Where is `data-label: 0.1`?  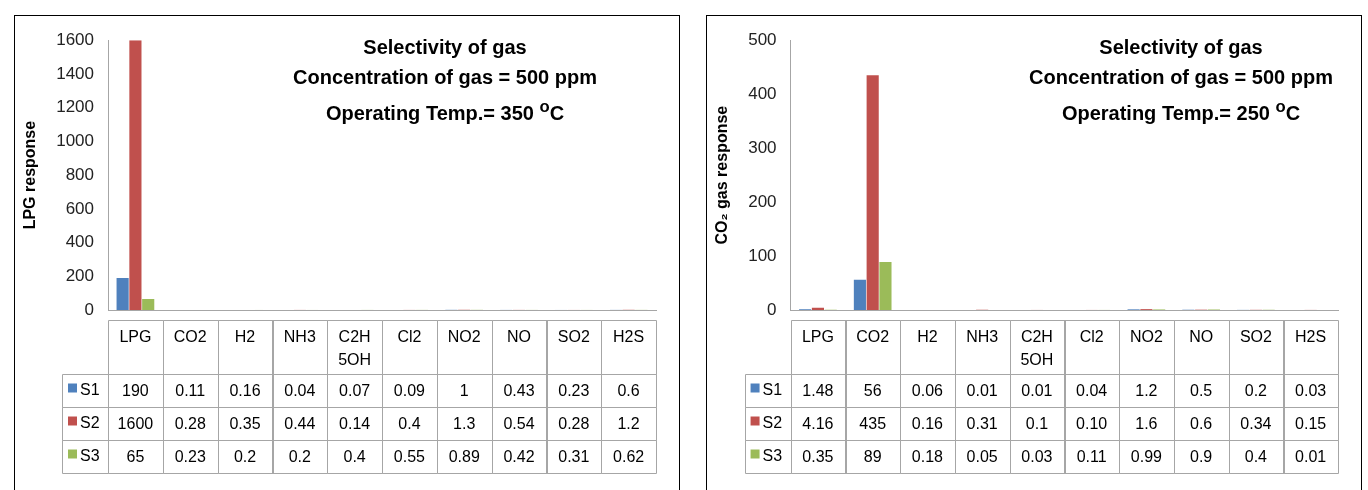
data-label: 0.1 is located at coordinates (1037, 423).